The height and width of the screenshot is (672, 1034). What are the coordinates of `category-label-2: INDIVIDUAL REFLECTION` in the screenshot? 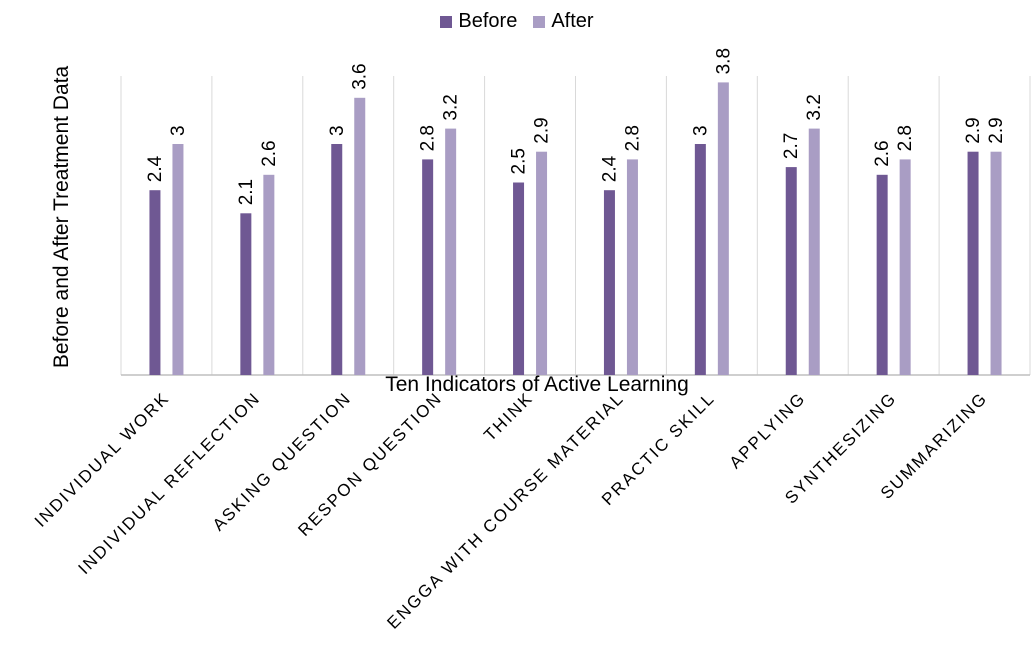 It's located at (170, 483).